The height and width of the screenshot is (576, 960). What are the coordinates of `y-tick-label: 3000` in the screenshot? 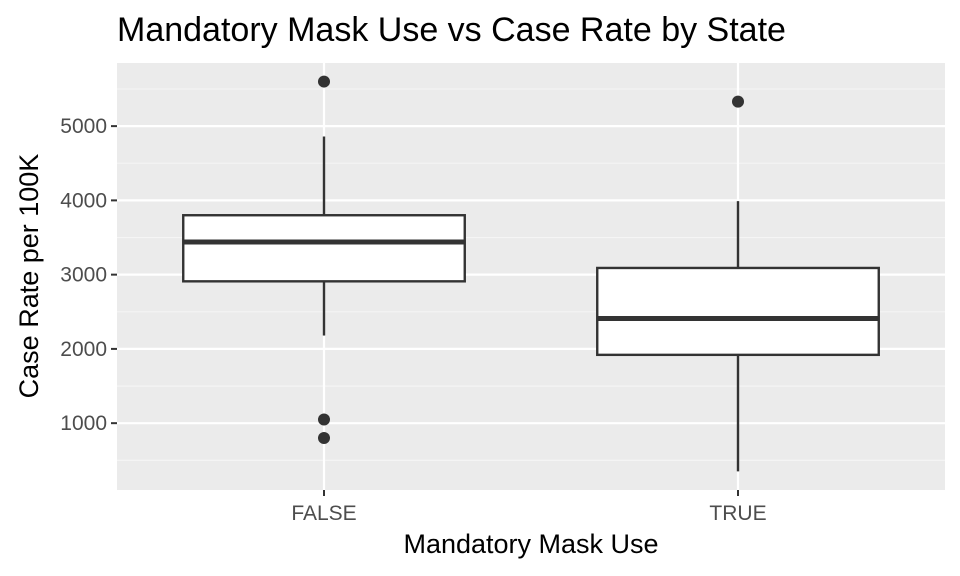 It's located at (83, 275).